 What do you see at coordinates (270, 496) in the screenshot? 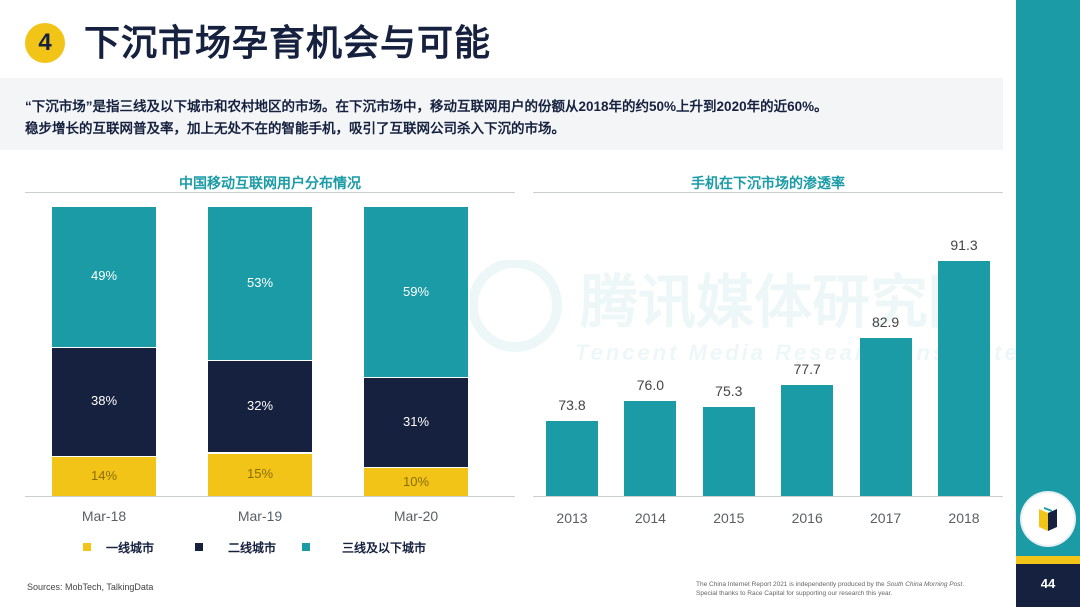
I see `left-chart-baseline` at bounding box center [270, 496].